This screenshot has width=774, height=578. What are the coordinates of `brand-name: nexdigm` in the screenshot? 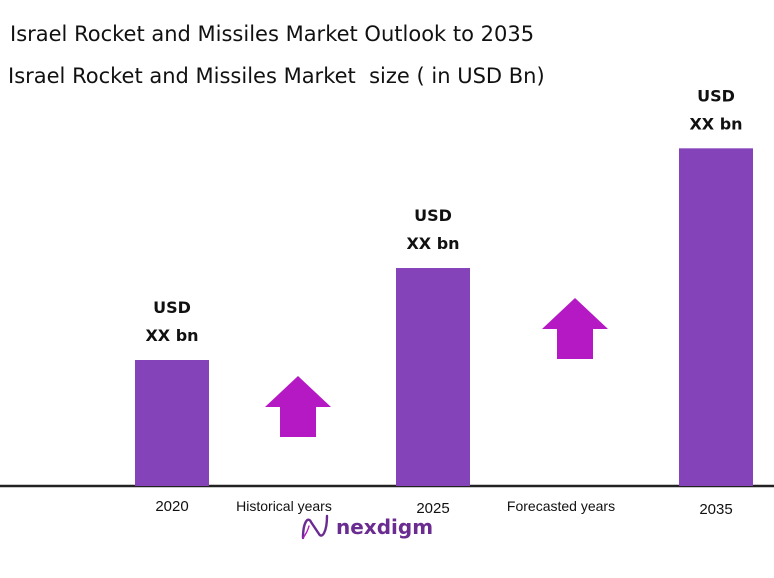 It's located at (385, 527).